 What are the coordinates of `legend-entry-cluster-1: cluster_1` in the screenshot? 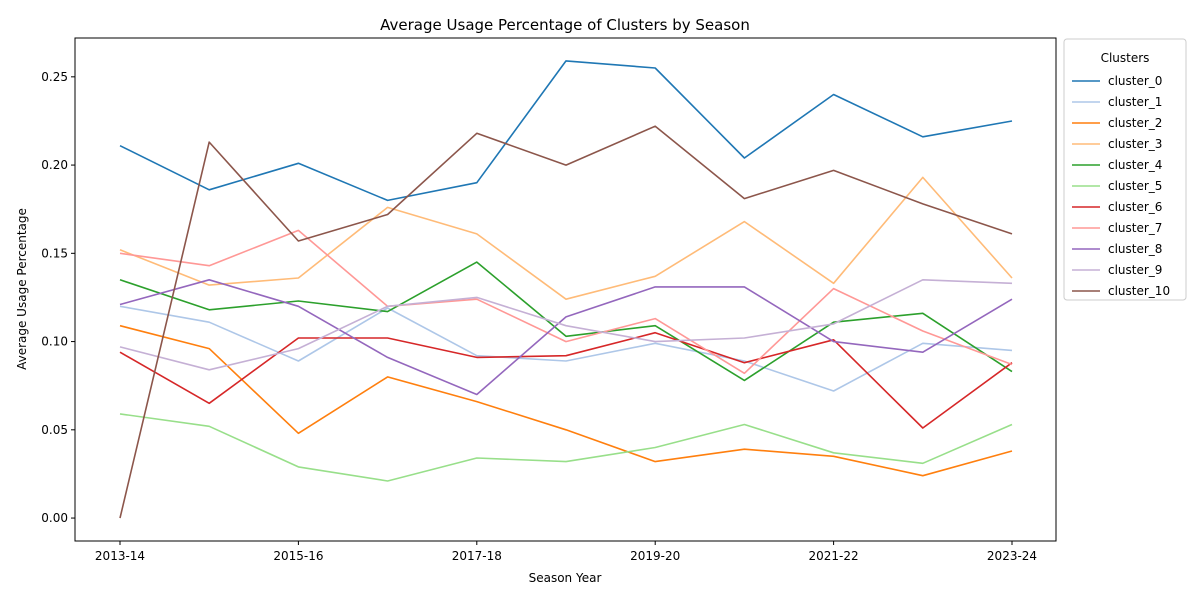 It's located at (1135, 102).